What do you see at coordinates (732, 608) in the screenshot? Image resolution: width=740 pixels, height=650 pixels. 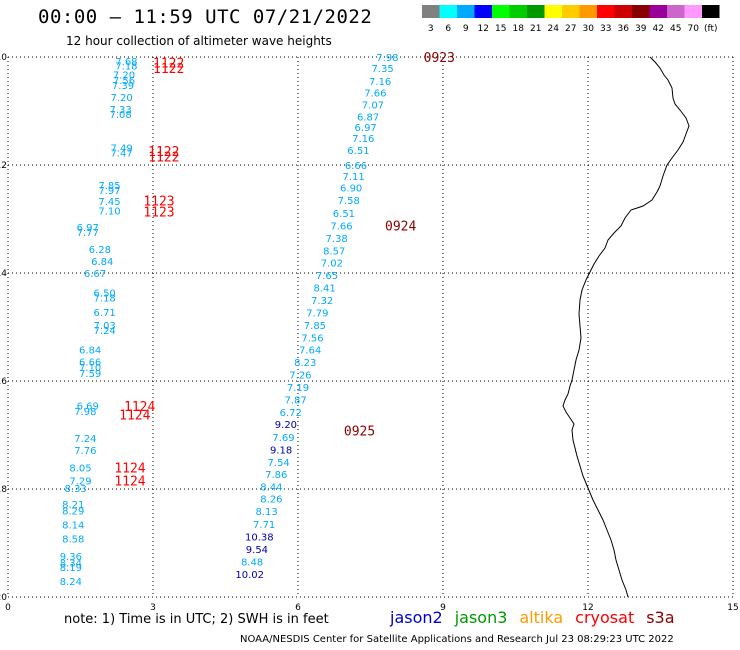 I see `x-tick-label: 15` at bounding box center [732, 608].